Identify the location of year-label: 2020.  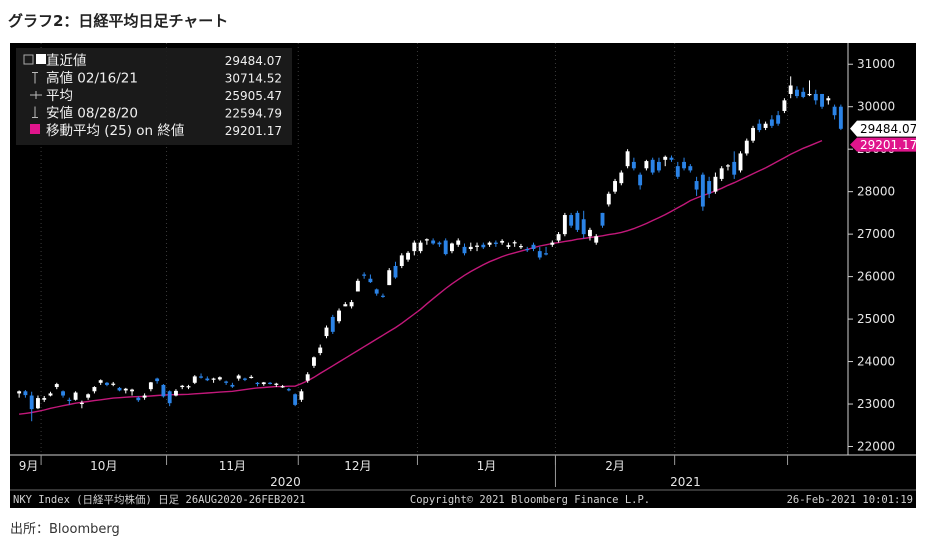
(285, 482).